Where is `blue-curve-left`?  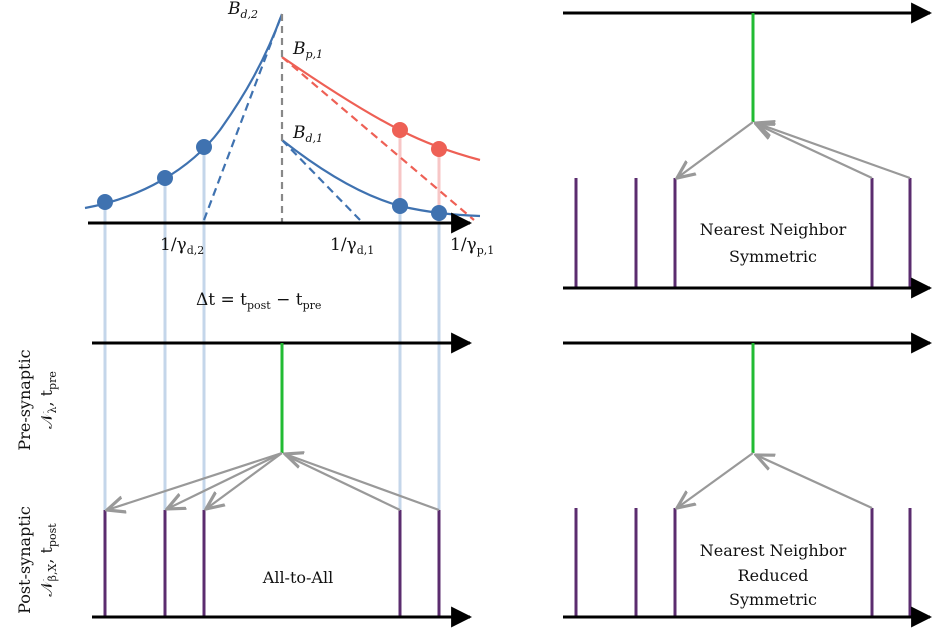
blue-curve-left is located at coordinates (184, 111).